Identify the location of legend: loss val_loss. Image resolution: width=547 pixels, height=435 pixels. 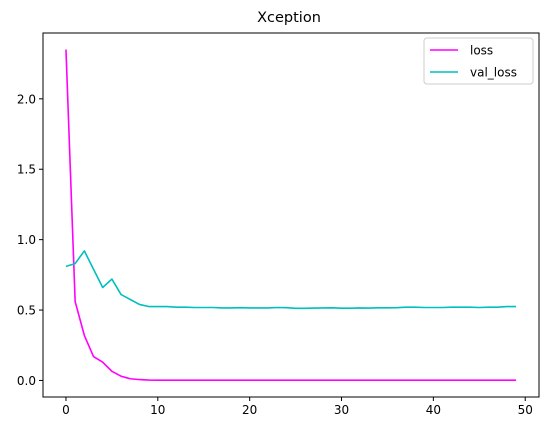
(478, 61).